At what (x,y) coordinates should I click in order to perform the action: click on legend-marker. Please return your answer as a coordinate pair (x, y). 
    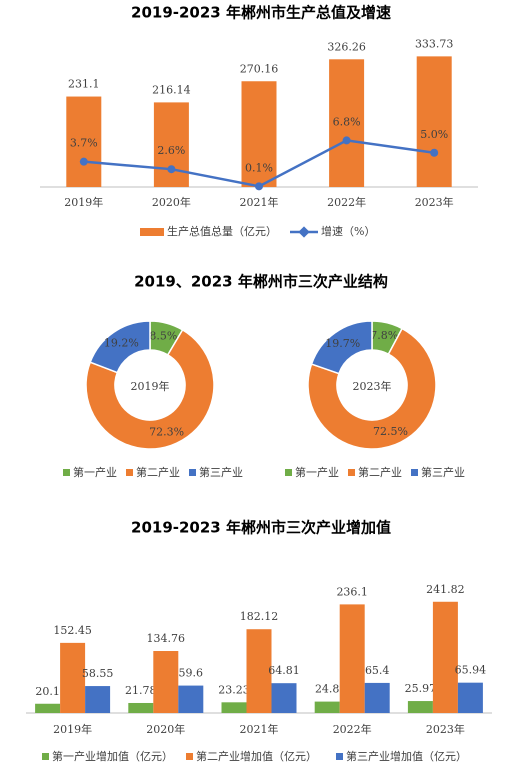
    Looking at the image, I should click on (304, 232).